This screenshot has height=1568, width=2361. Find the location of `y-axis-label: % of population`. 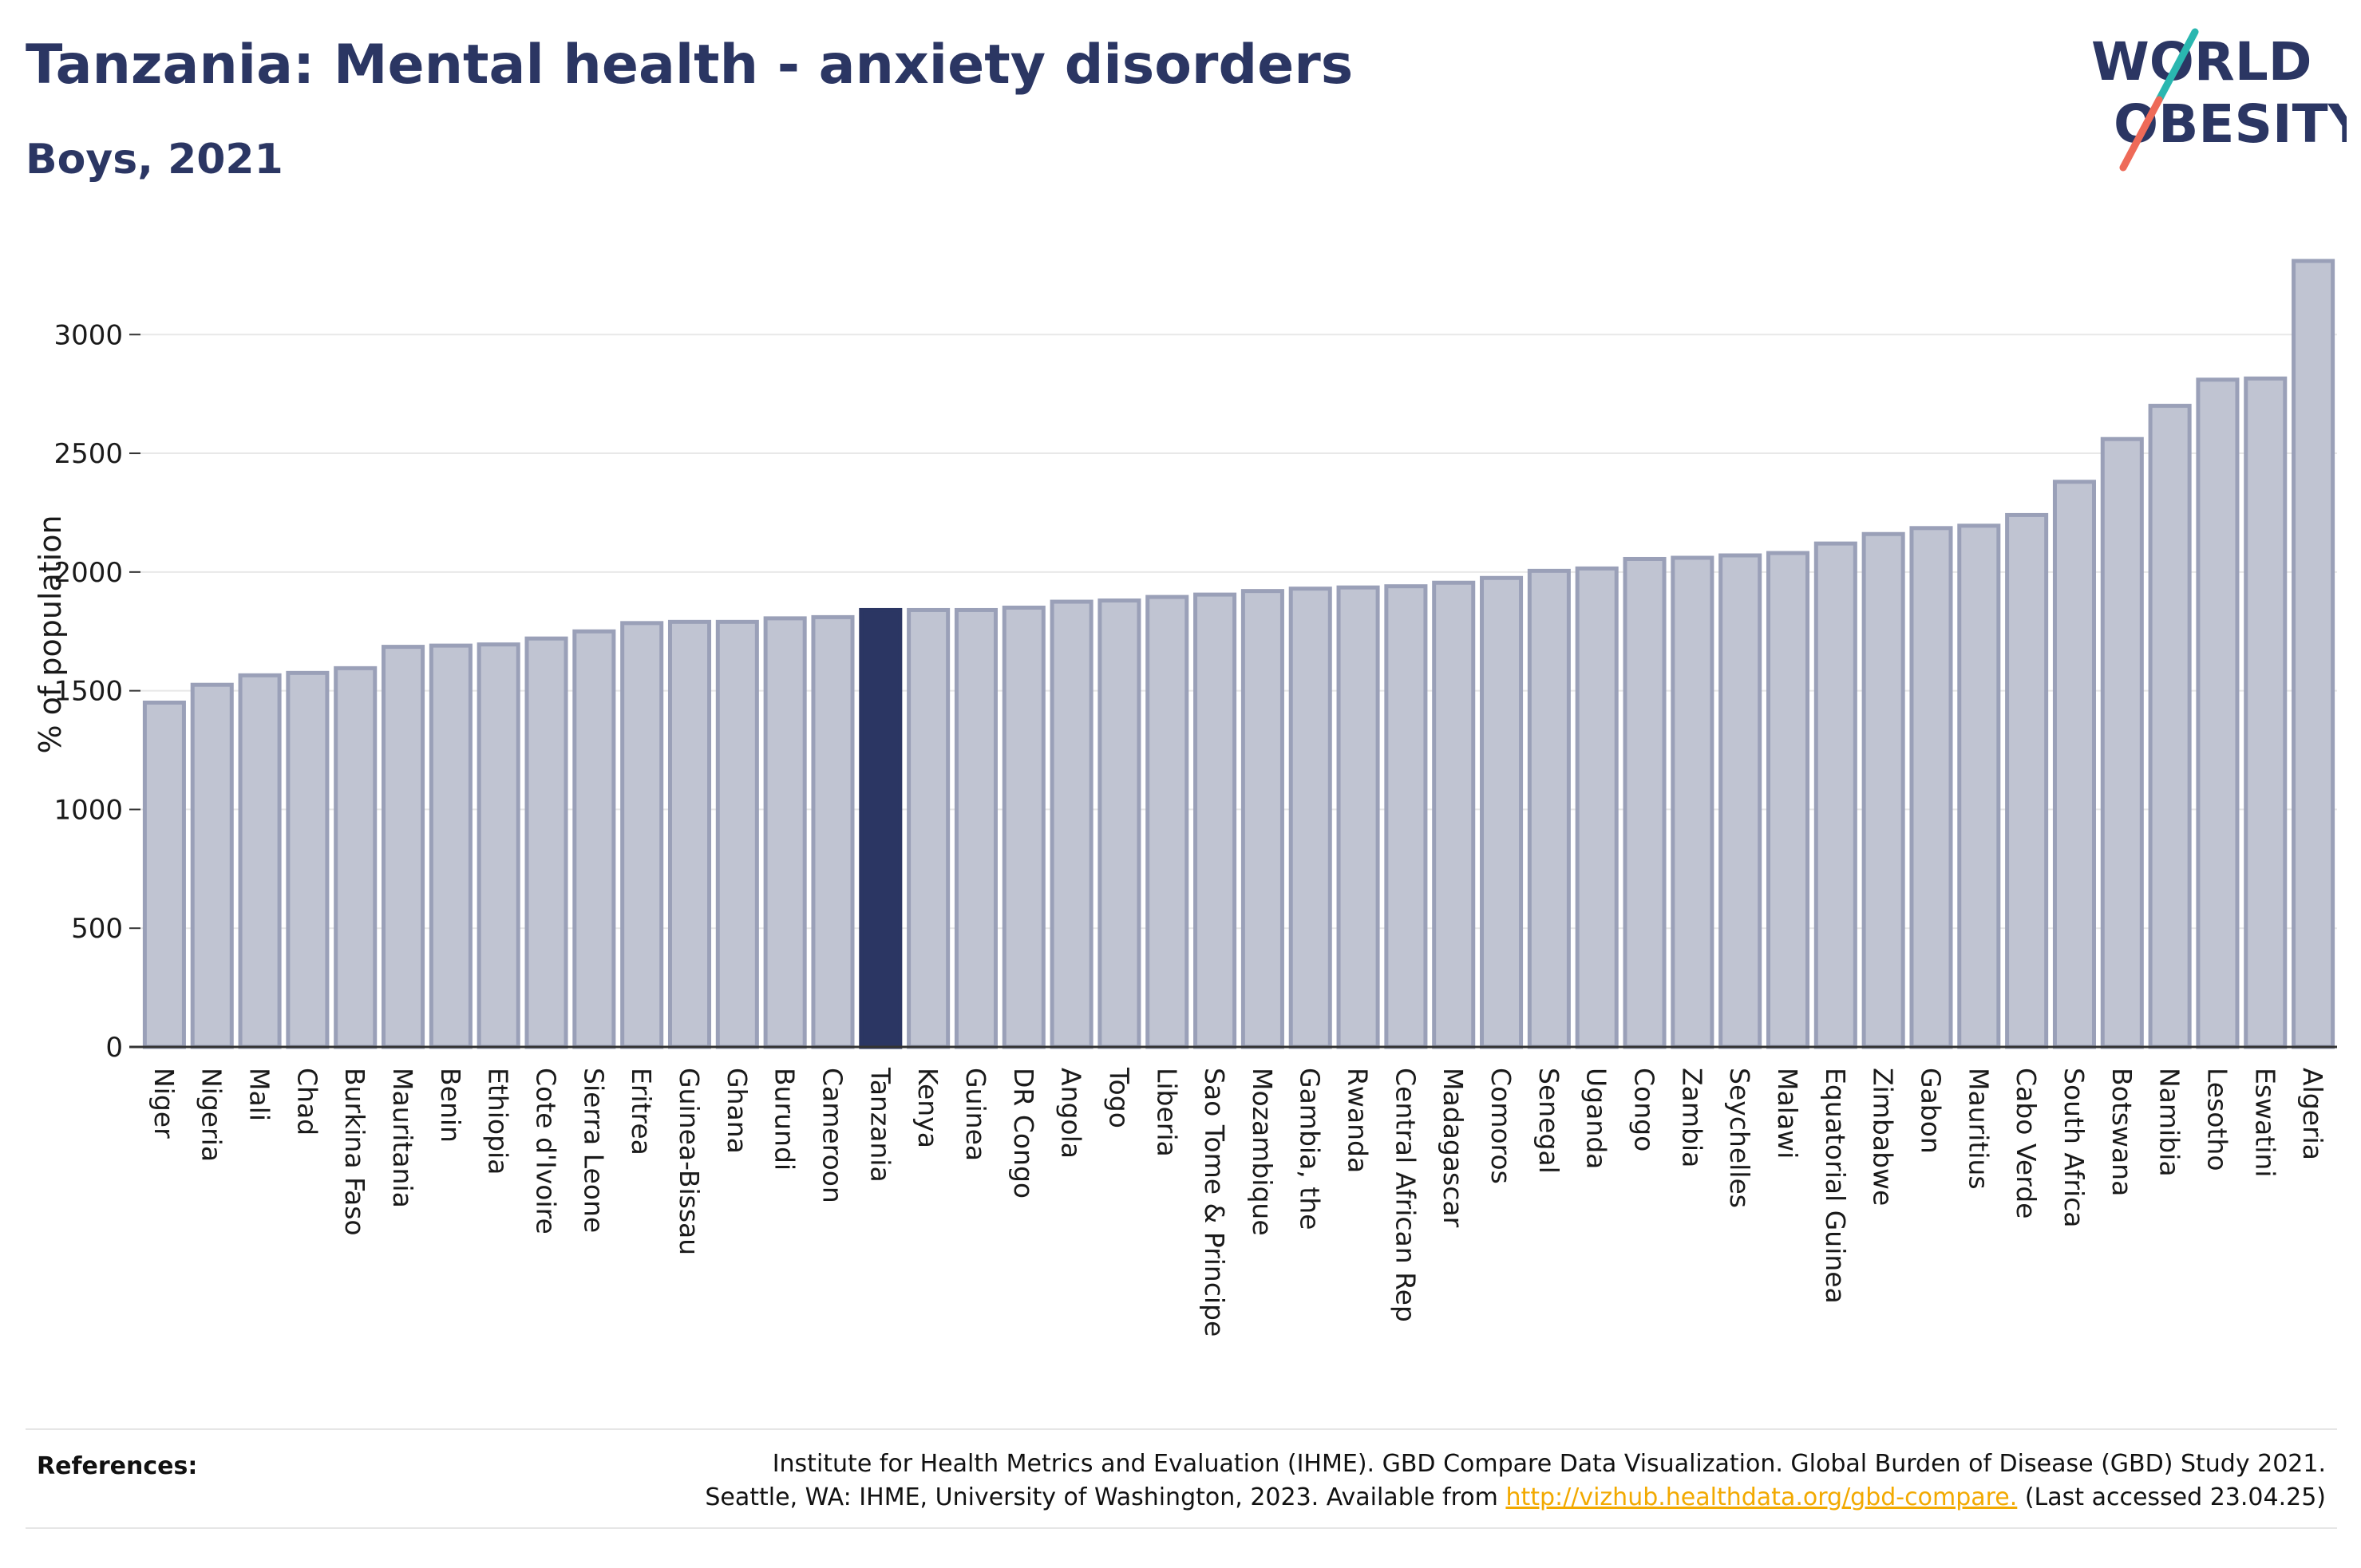

y-axis-label: % of population is located at coordinates (50, 634).